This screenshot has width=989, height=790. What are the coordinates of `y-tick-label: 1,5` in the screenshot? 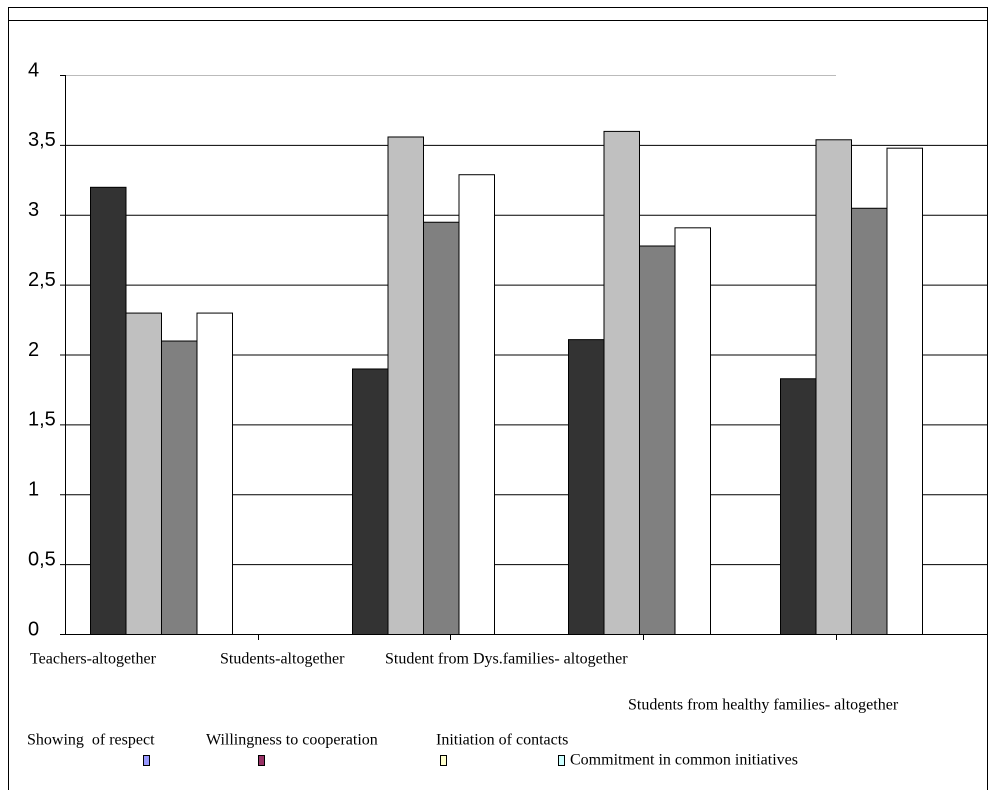 It's located at (42, 420).